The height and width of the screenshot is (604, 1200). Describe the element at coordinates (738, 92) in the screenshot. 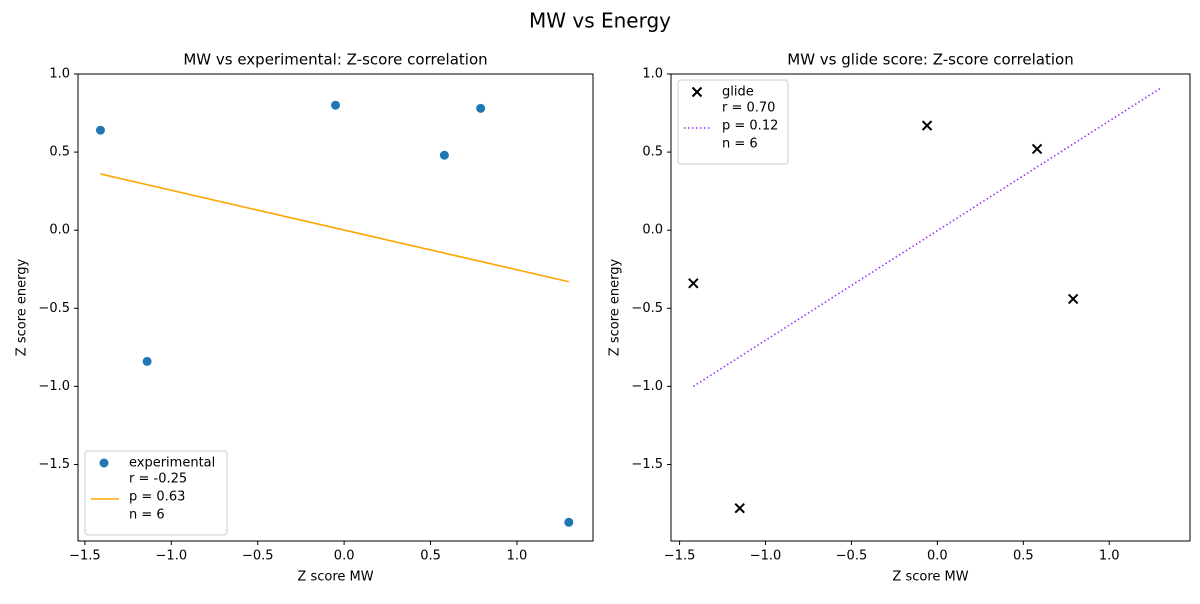

I see `legend-label: glide` at that location.